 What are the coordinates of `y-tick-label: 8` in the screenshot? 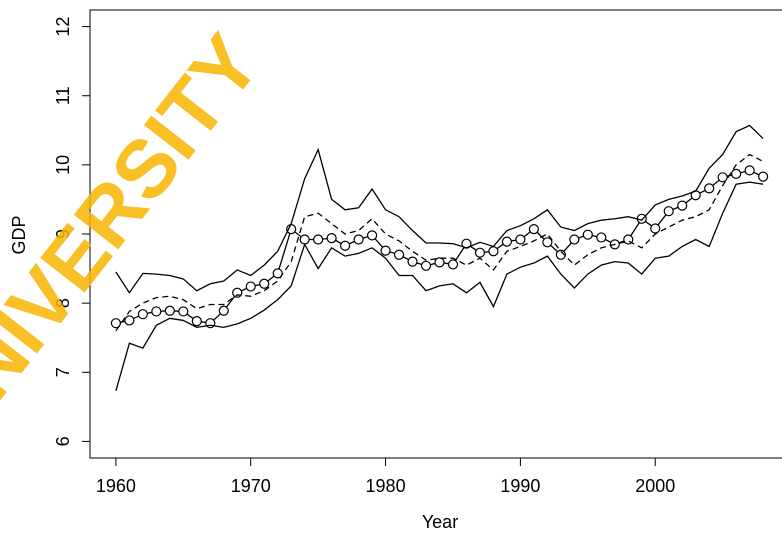 It's located at (63, 303).